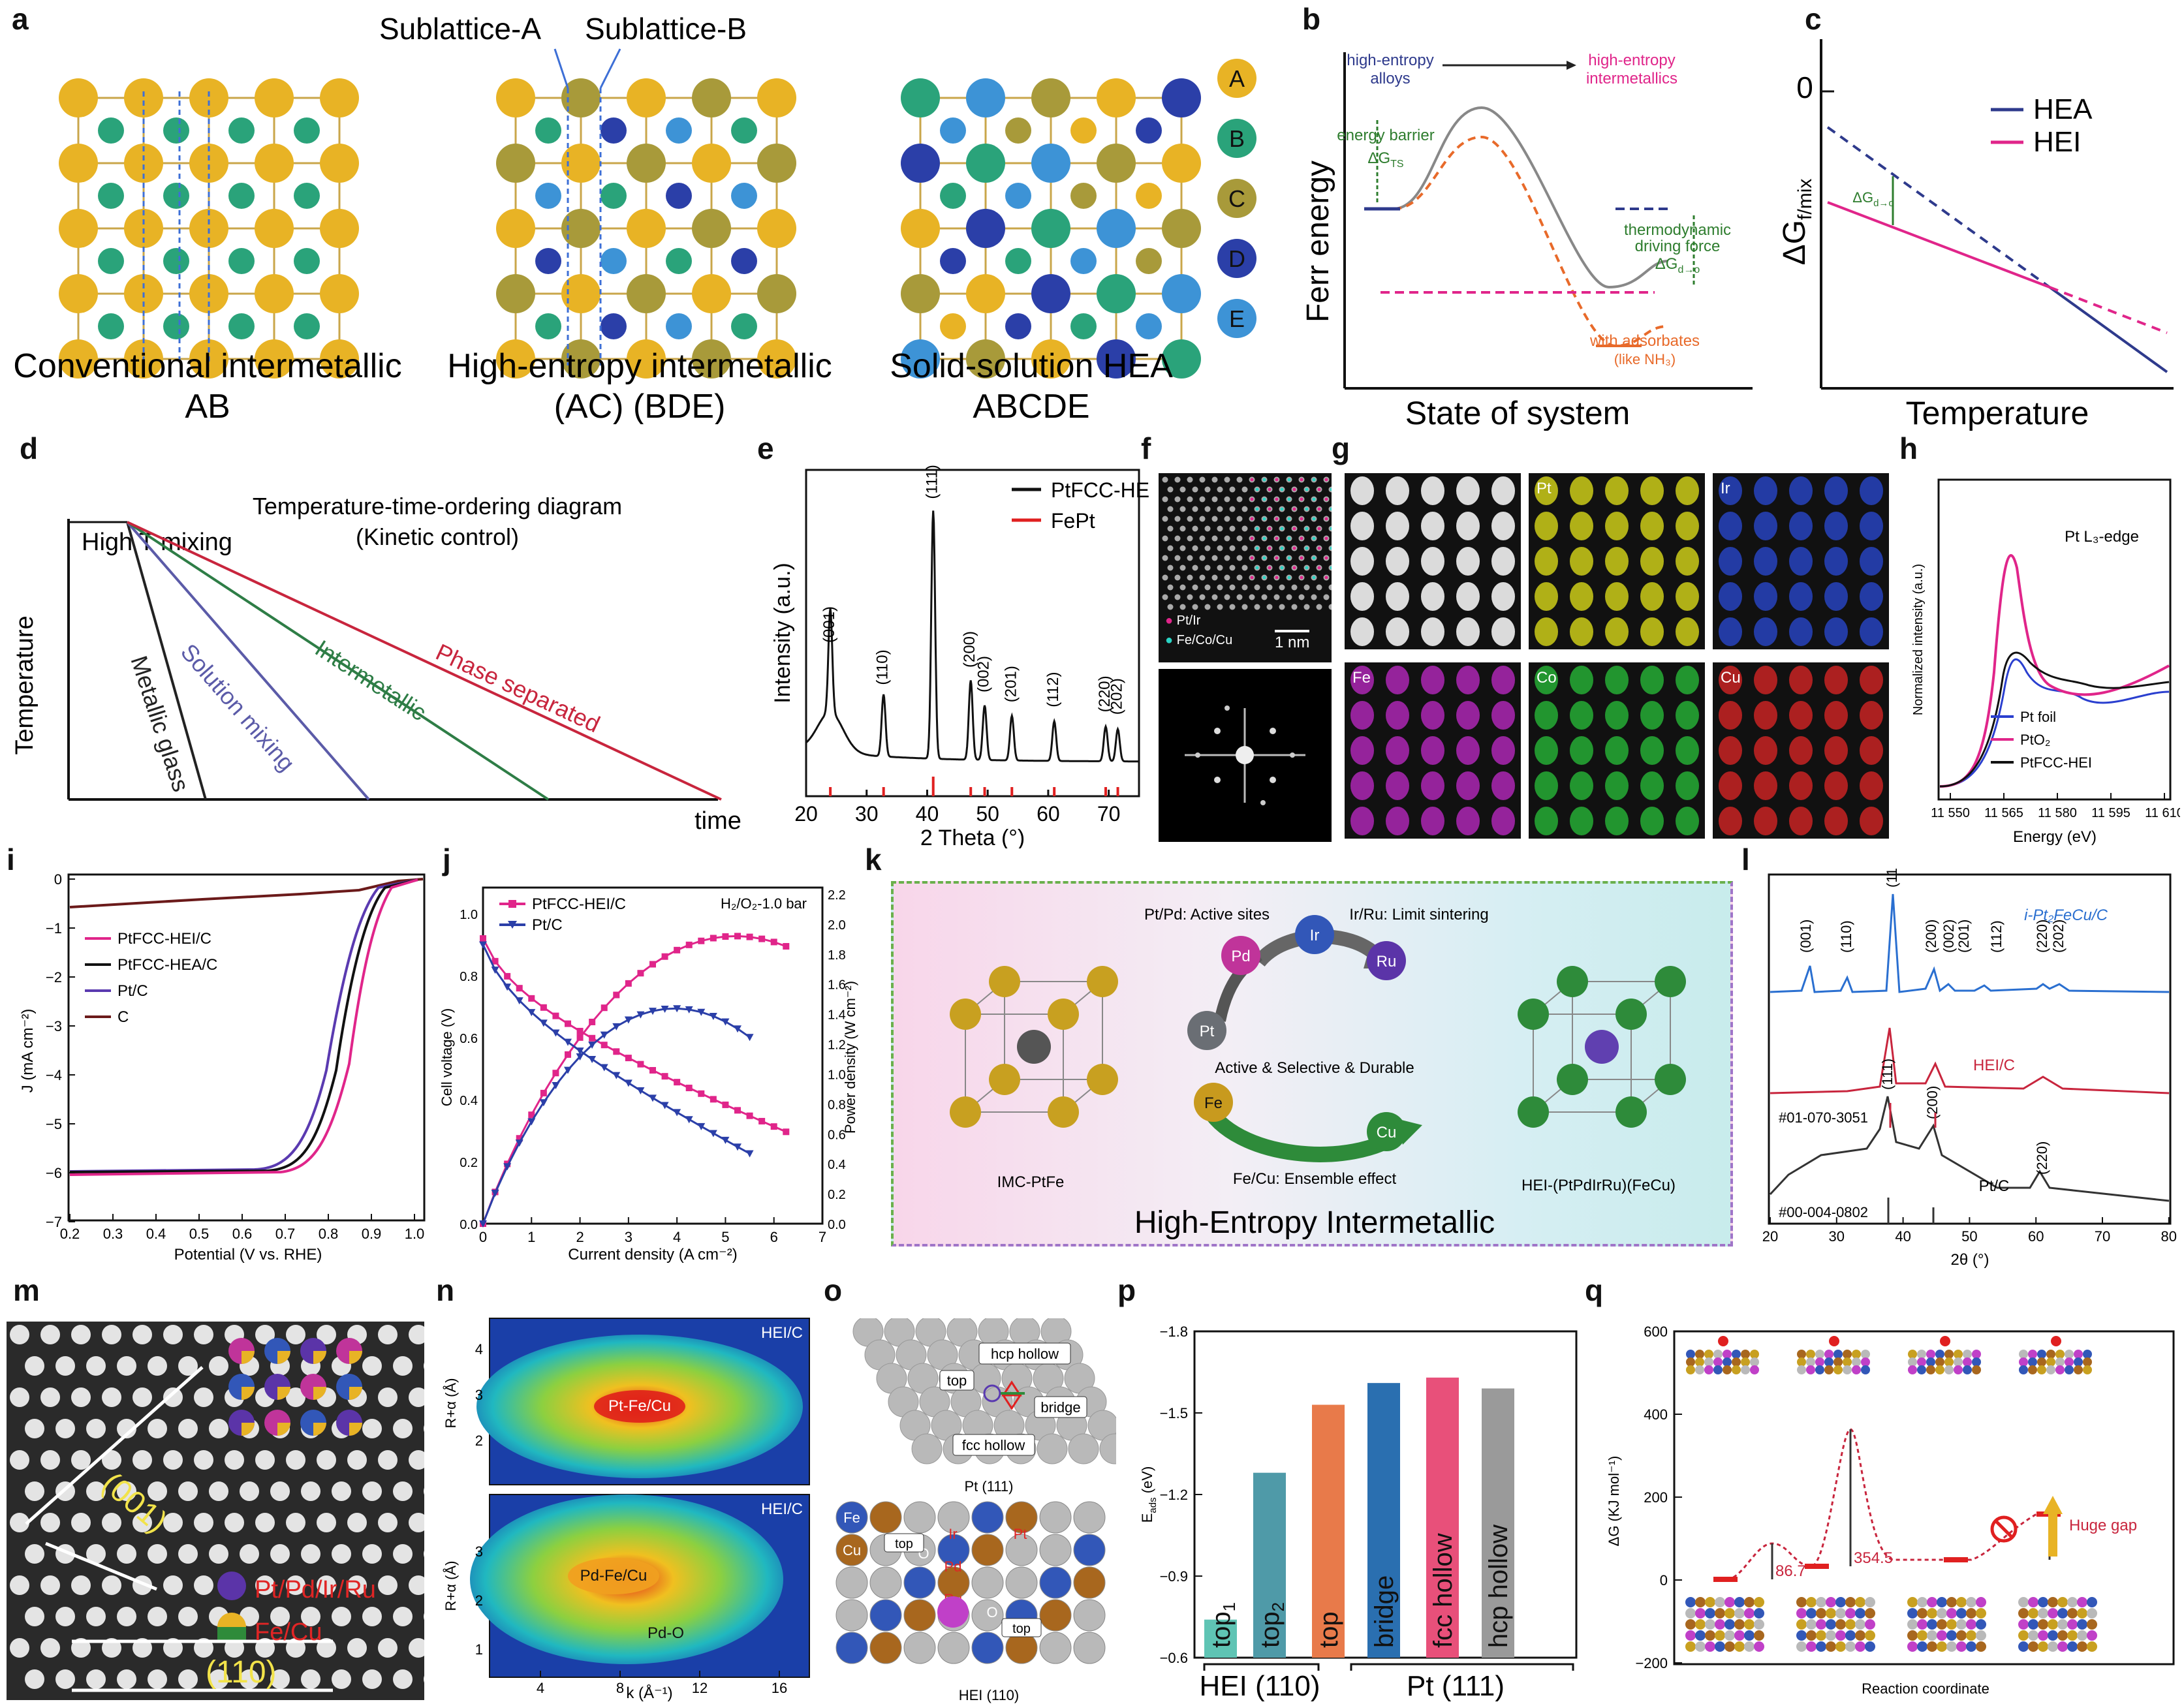  What do you see at coordinates (1060, 1407) in the screenshot?
I see `o-site-bridge: bridge` at bounding box center [1060, 1407].